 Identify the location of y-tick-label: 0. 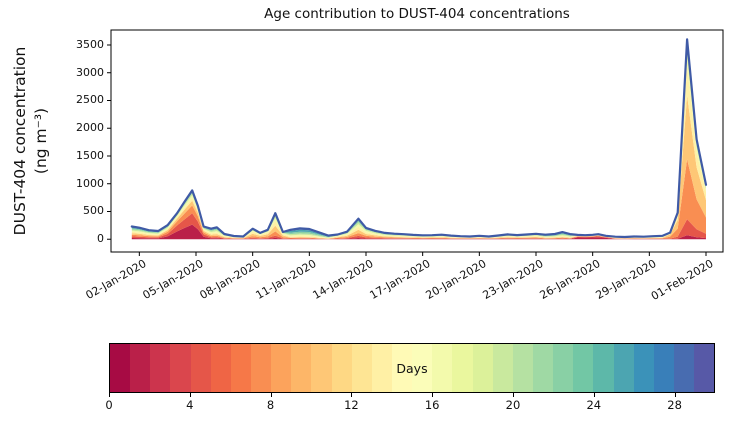
(100, 239).